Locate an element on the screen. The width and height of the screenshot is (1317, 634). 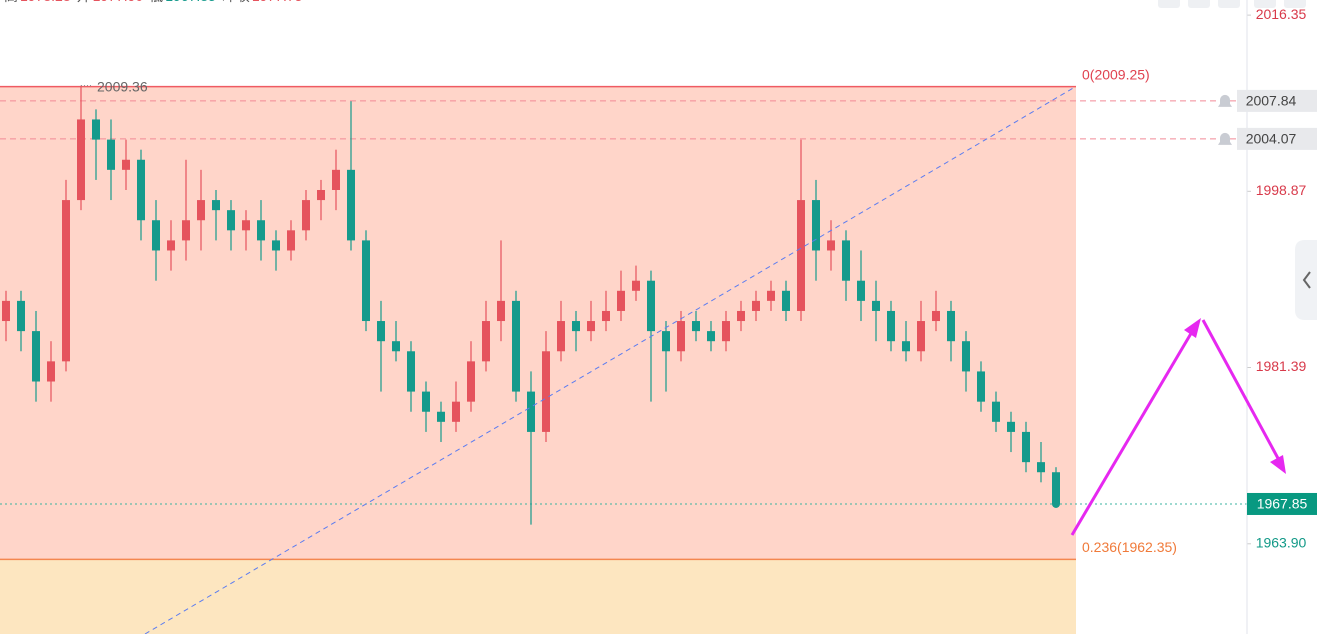
arrow-up is located at coordinates (1134, 430).